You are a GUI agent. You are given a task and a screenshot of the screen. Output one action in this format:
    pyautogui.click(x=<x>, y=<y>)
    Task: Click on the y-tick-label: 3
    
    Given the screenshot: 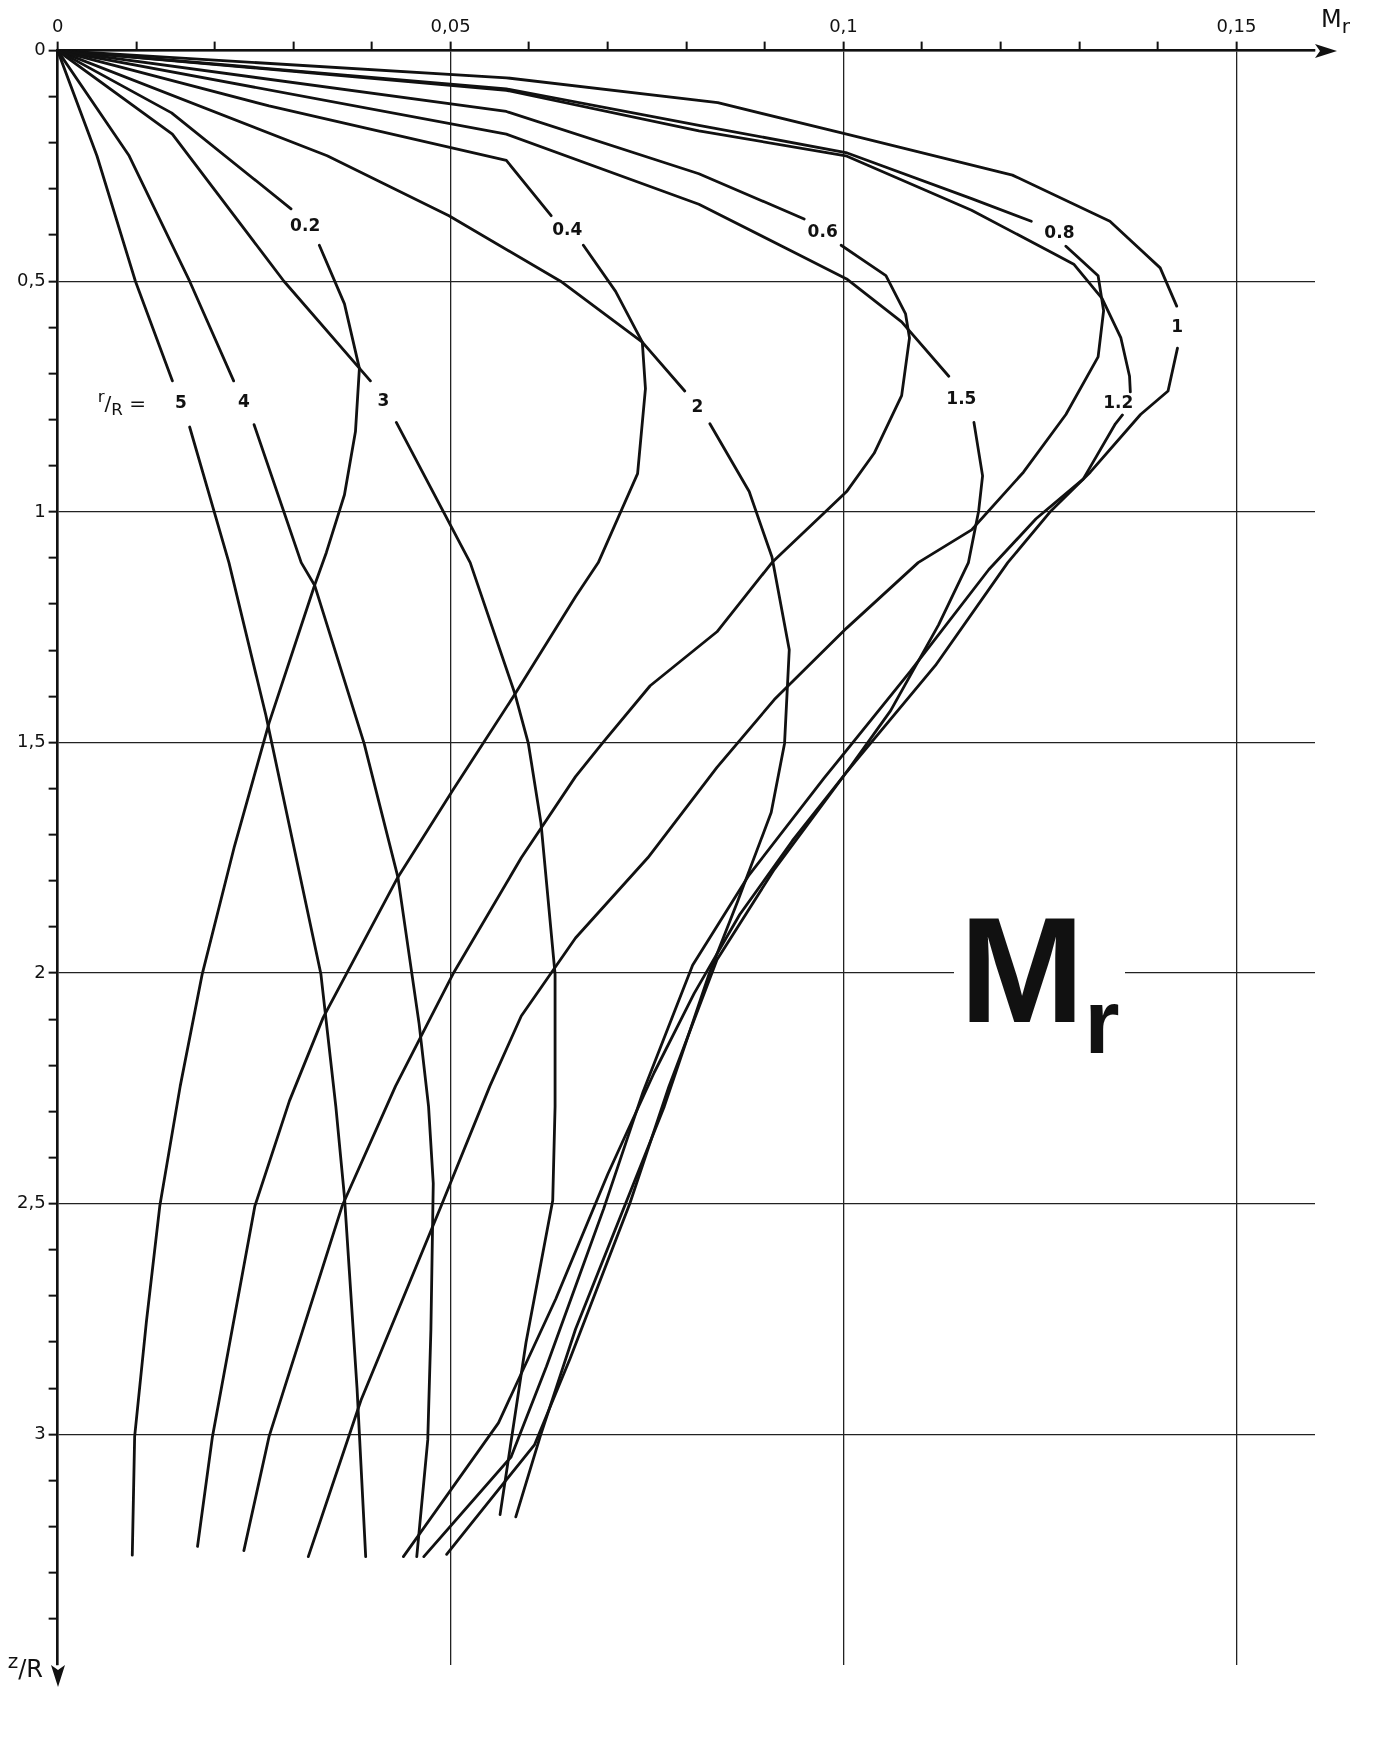 What is the action you would take?
    pyautogui.click(x=40, y=1433)
    